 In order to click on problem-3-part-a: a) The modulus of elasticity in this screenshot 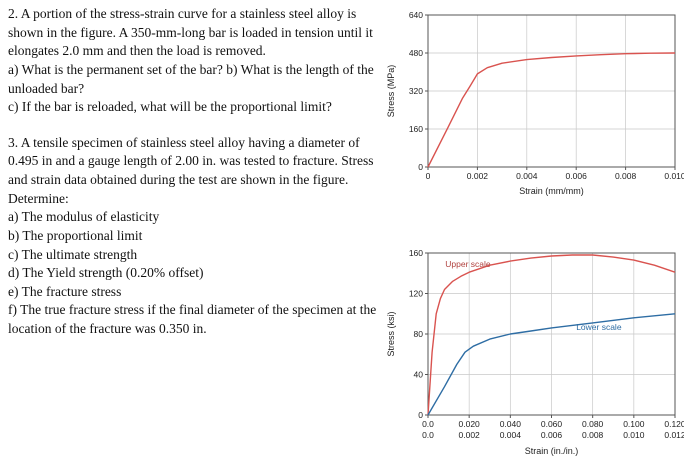, I will do `click(84, 217)`.